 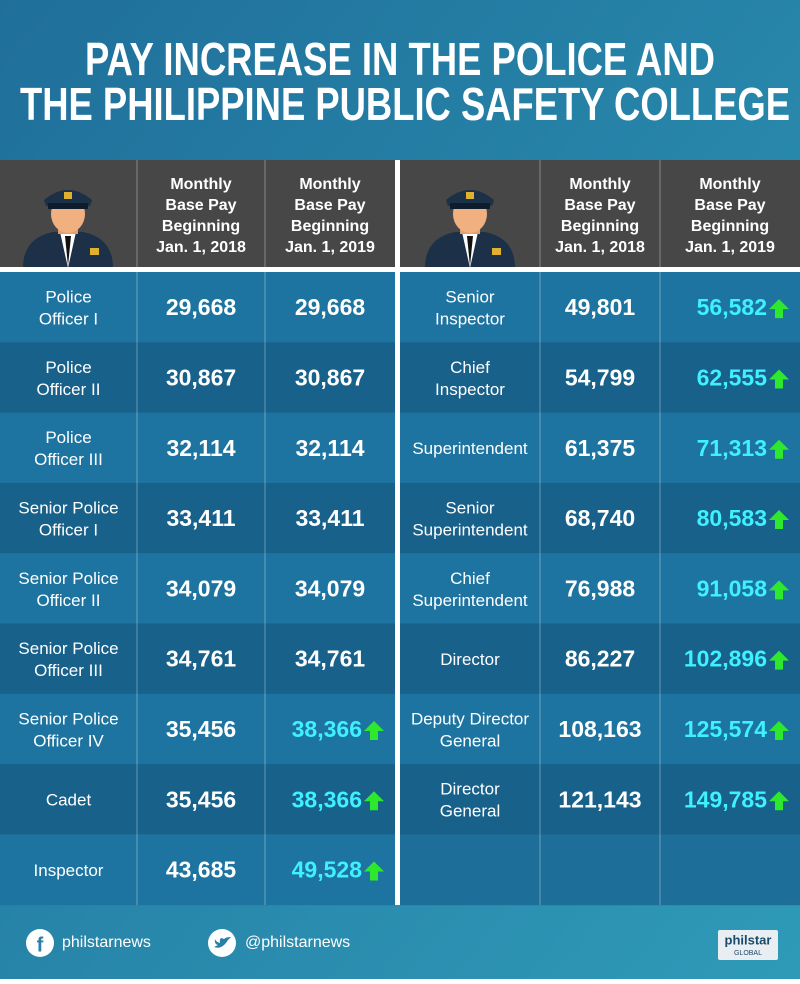 I want to click on pay-2019: 91,058, so click(x=732, y=588).